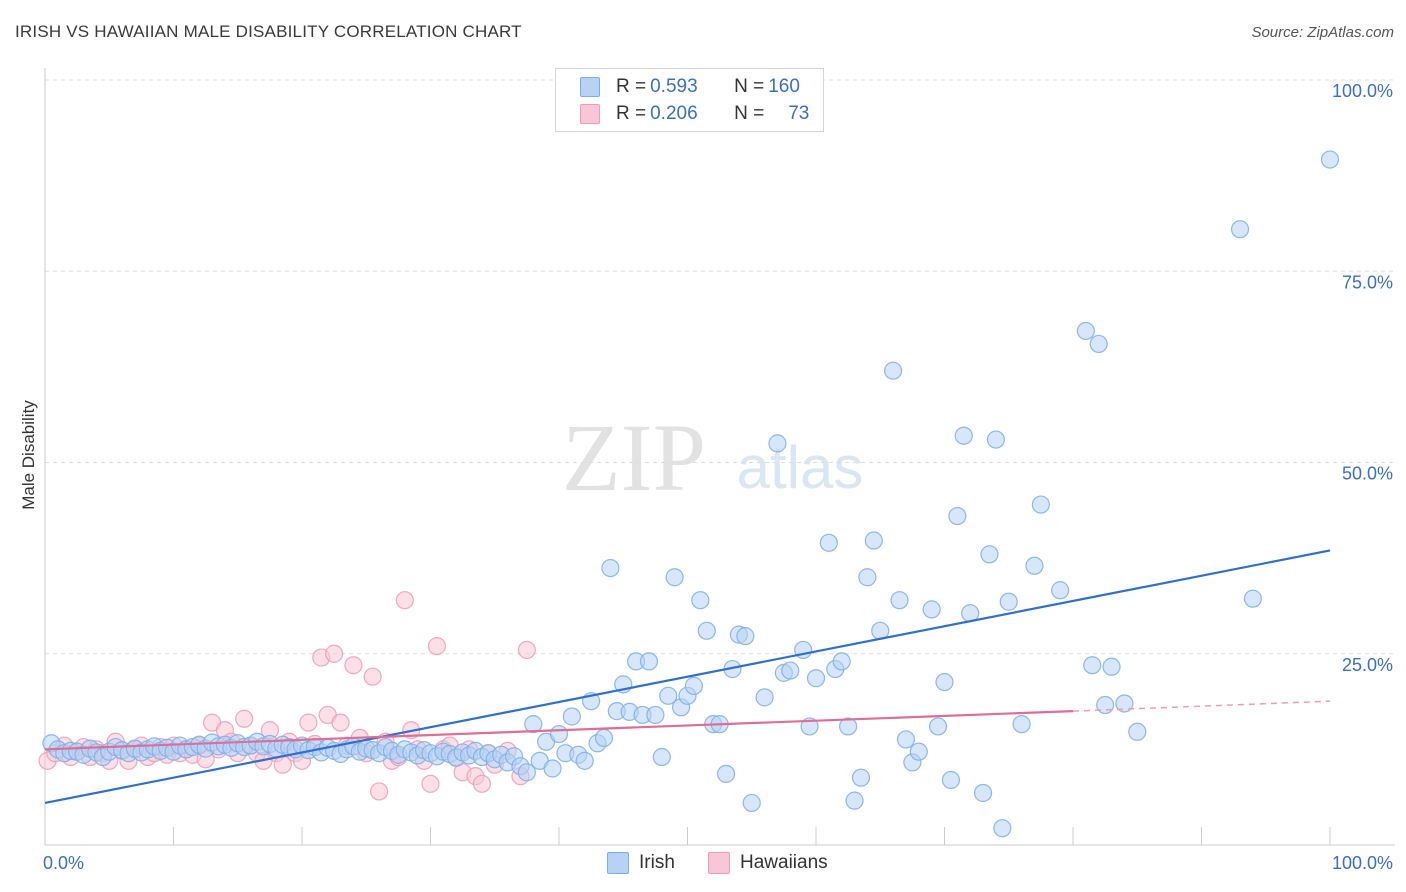 This screenshot has width=1406, height=892. What do you see at coordinates (784, 86) in the screenshot?
I see `legend-n-value: 160` at bounding box center [784, 86].